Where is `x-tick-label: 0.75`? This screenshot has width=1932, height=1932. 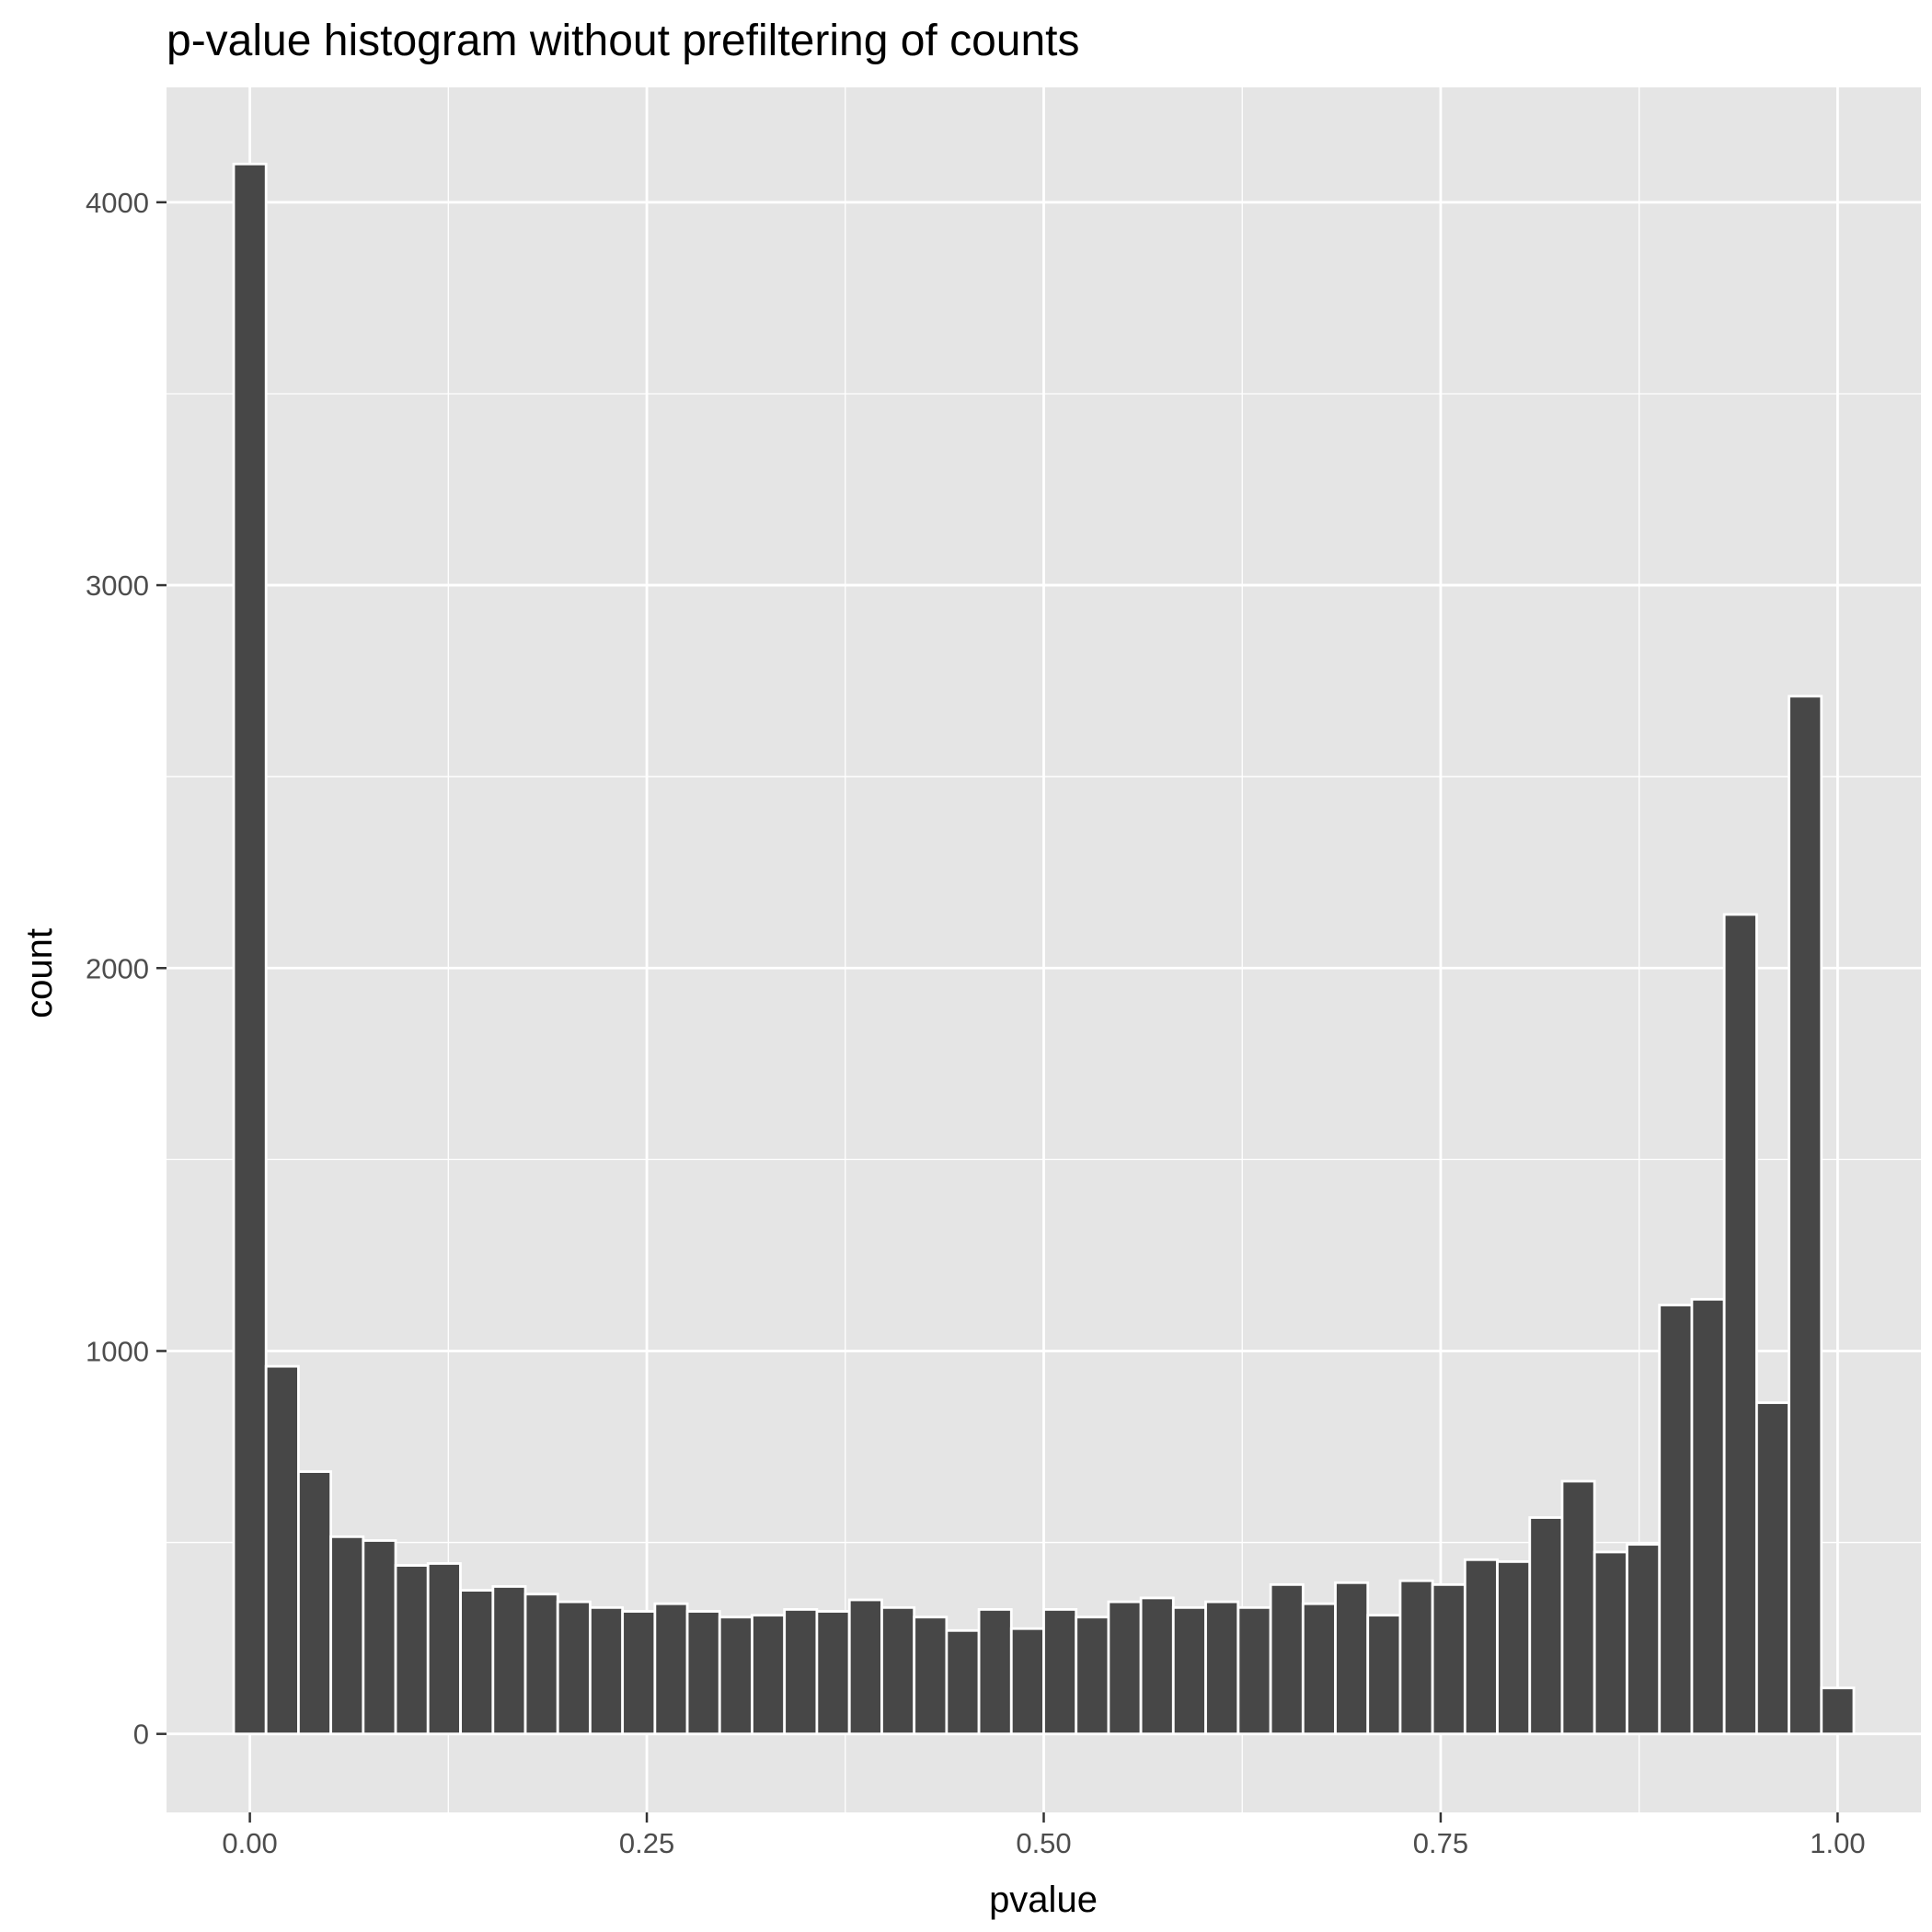
x-tick-label: 0.75 is located at coordinates (1440, 1843).